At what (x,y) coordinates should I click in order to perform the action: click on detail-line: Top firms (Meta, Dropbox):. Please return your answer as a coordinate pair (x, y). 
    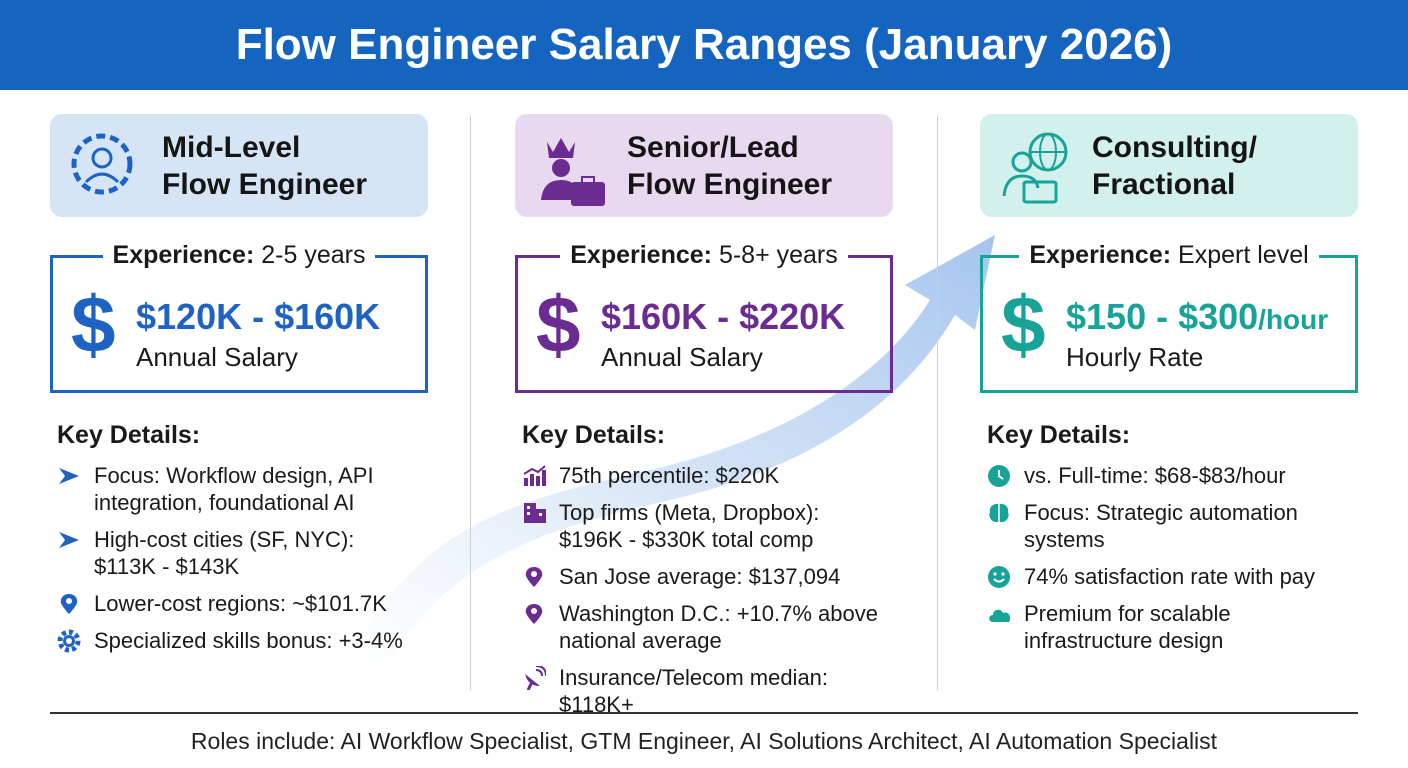
    Looking at the image, I should click on (689, 512).